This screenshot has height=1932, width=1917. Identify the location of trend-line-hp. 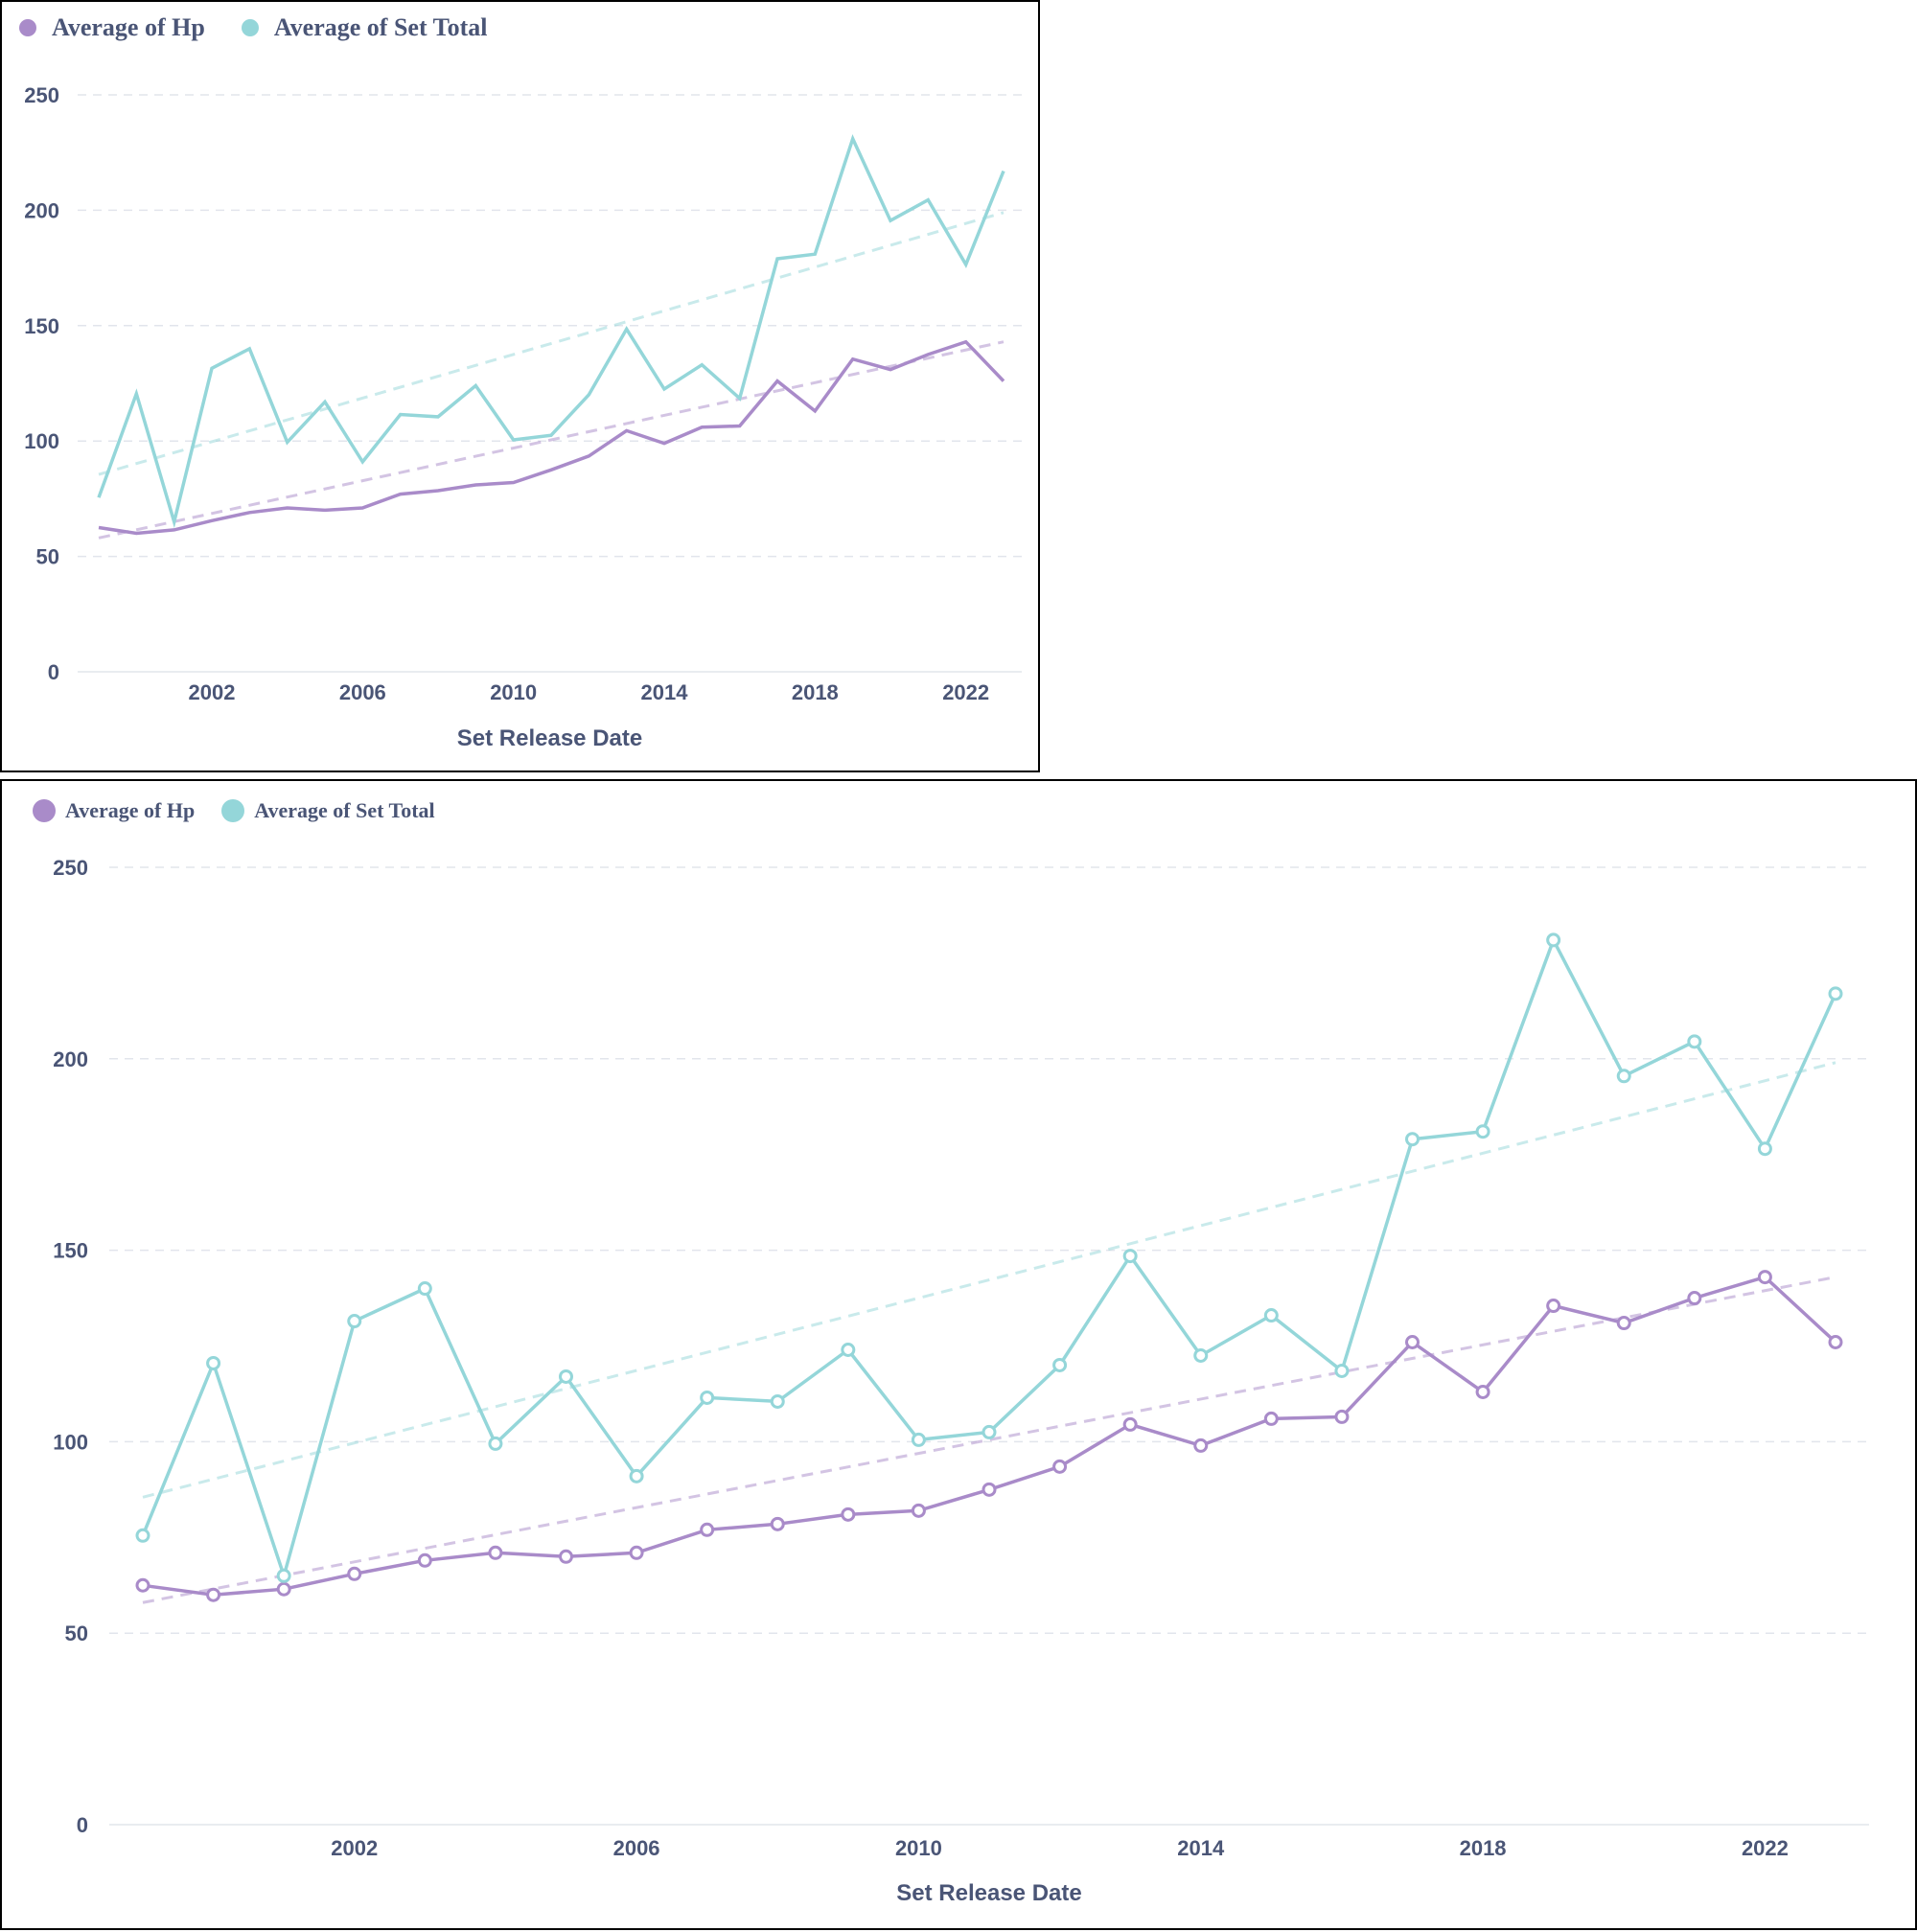
(552, 440).